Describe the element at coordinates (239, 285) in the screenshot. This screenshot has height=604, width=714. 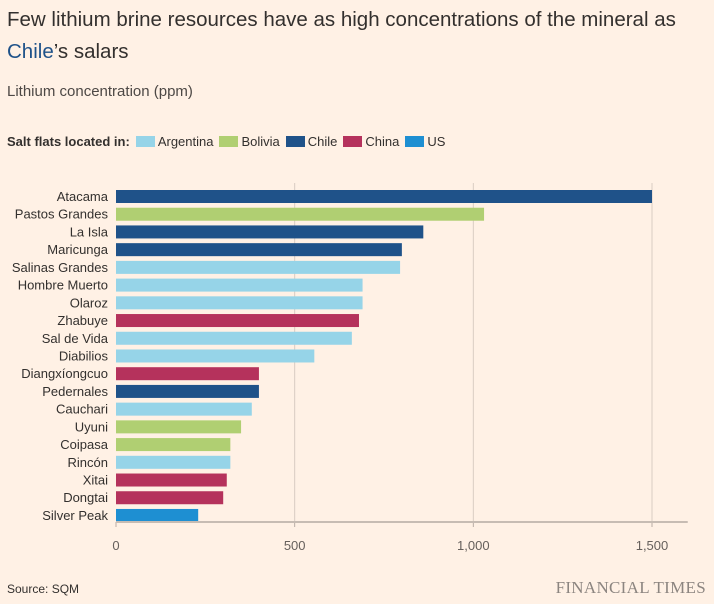
I see `bar-hombre-muerto` at that location.